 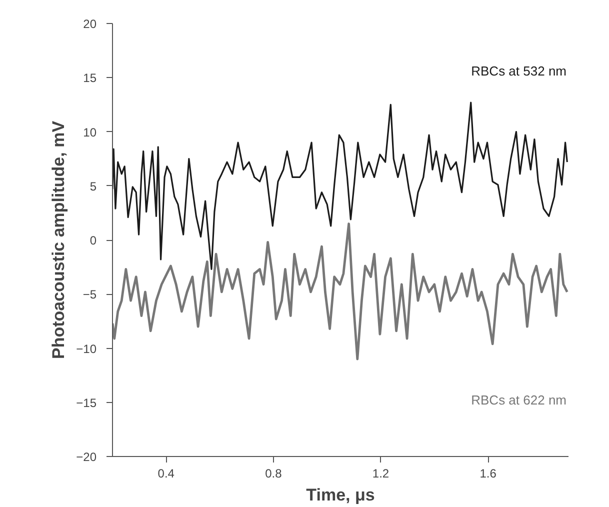 What do you see at coordinates (86, 349) in the screenshot?
I see `y-tick-label: −10` at bounding box center [86, 349].